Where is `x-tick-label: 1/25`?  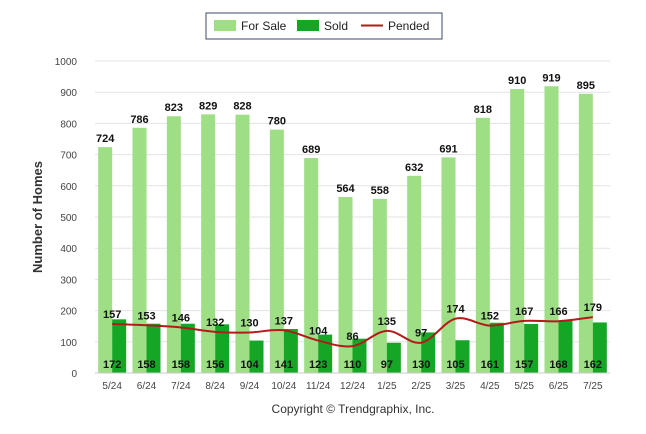
x-tick-label: 1/25 is located at coordinates (387, 386).